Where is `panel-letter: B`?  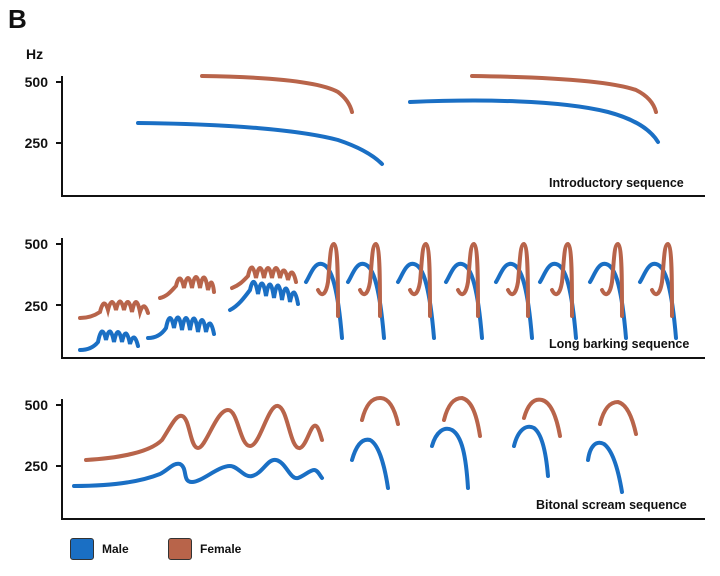 panel-letter: B is located at coordinates (17, 19).